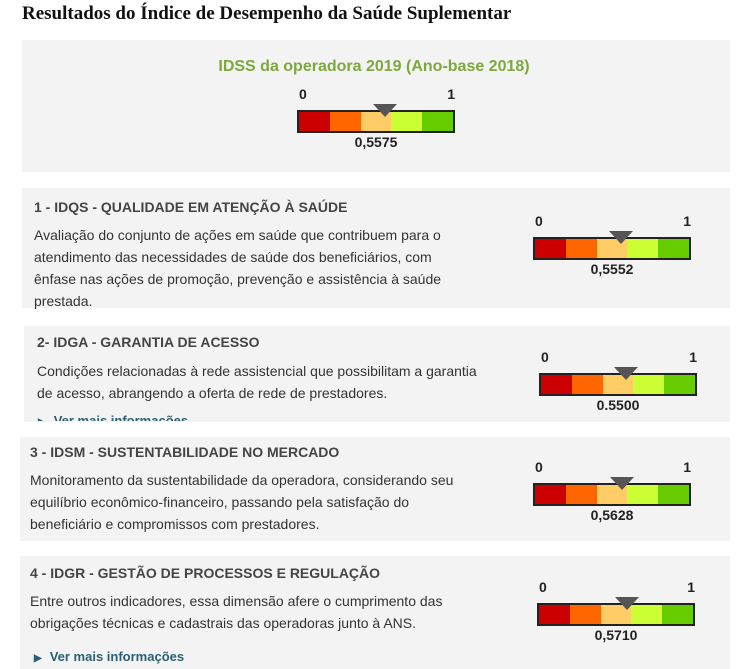  I want to click on card-title-idqs: 1 - IDQS - QUALIDADE EM ATENÇÃO À SAÚDE, so click(191, 207).